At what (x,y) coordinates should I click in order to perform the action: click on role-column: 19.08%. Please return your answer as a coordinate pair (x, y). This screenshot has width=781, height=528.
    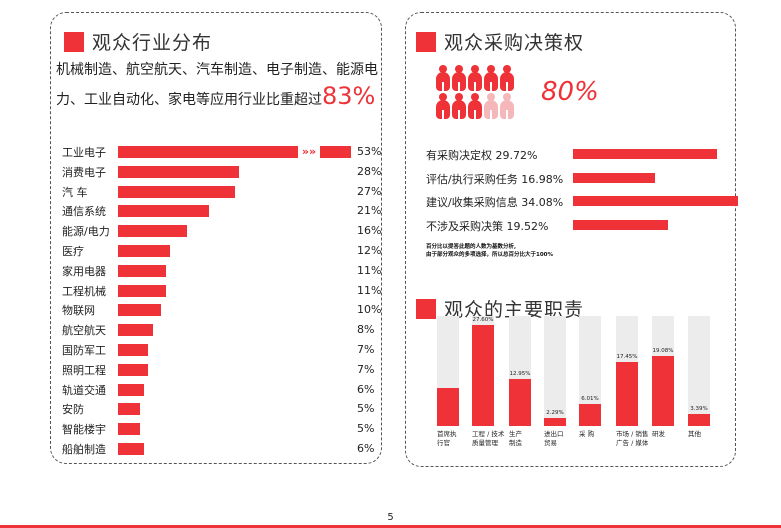
    Looking at the image, I should click on (663, 371).